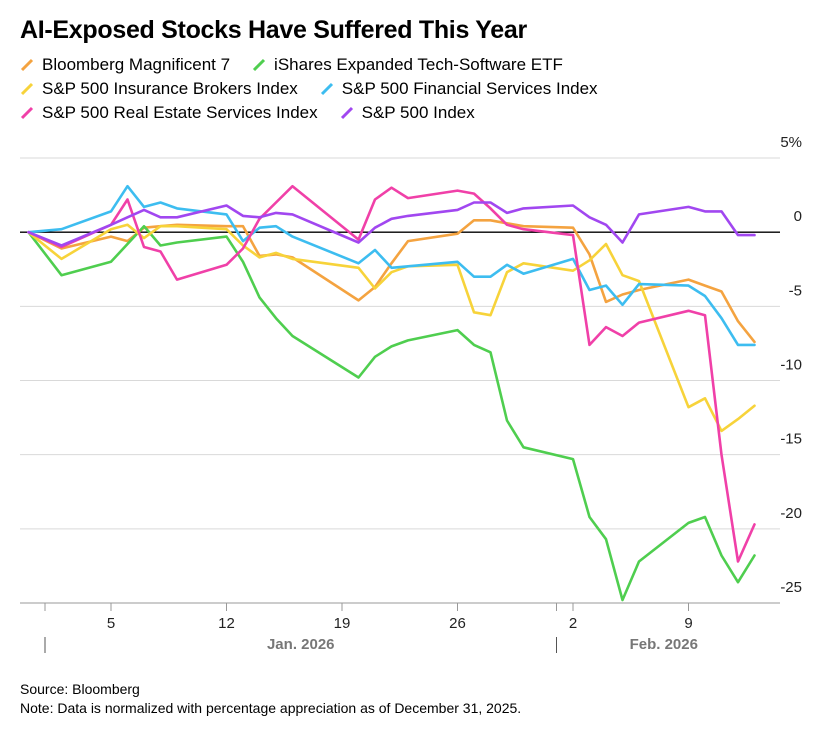  I want to click on series-line, so click(391, 224).